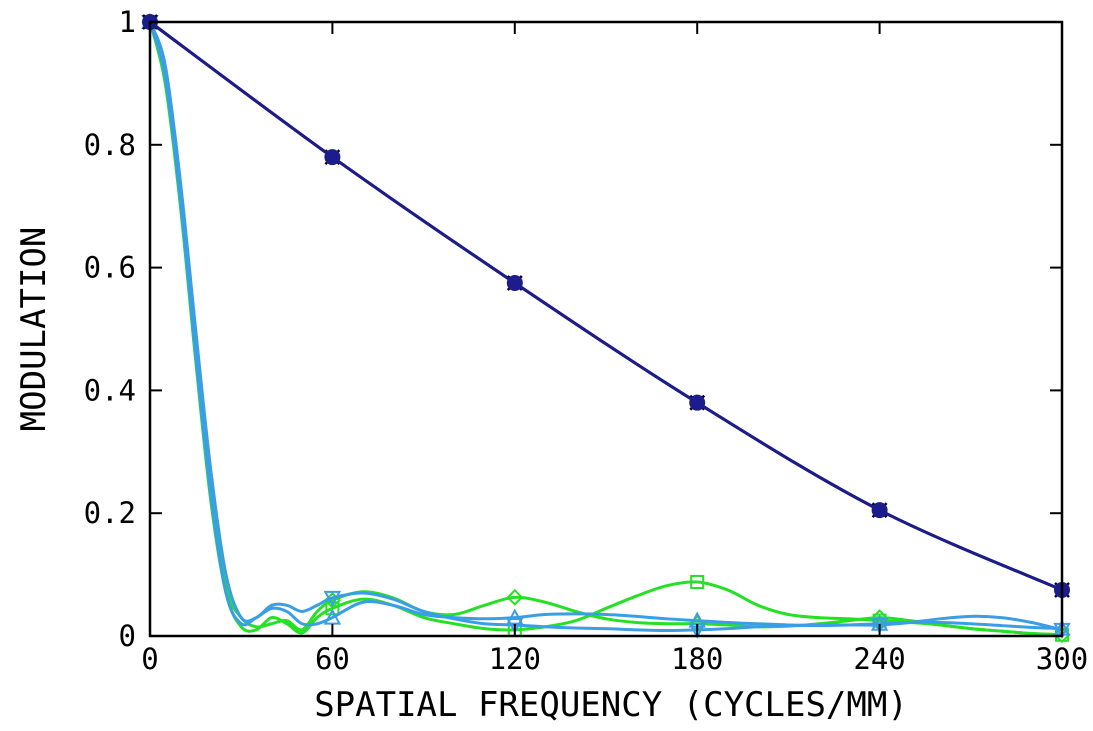  Describe the element at coordinates (332, 659) in the screenshot. I see `x-tick-label: 60` at that location.